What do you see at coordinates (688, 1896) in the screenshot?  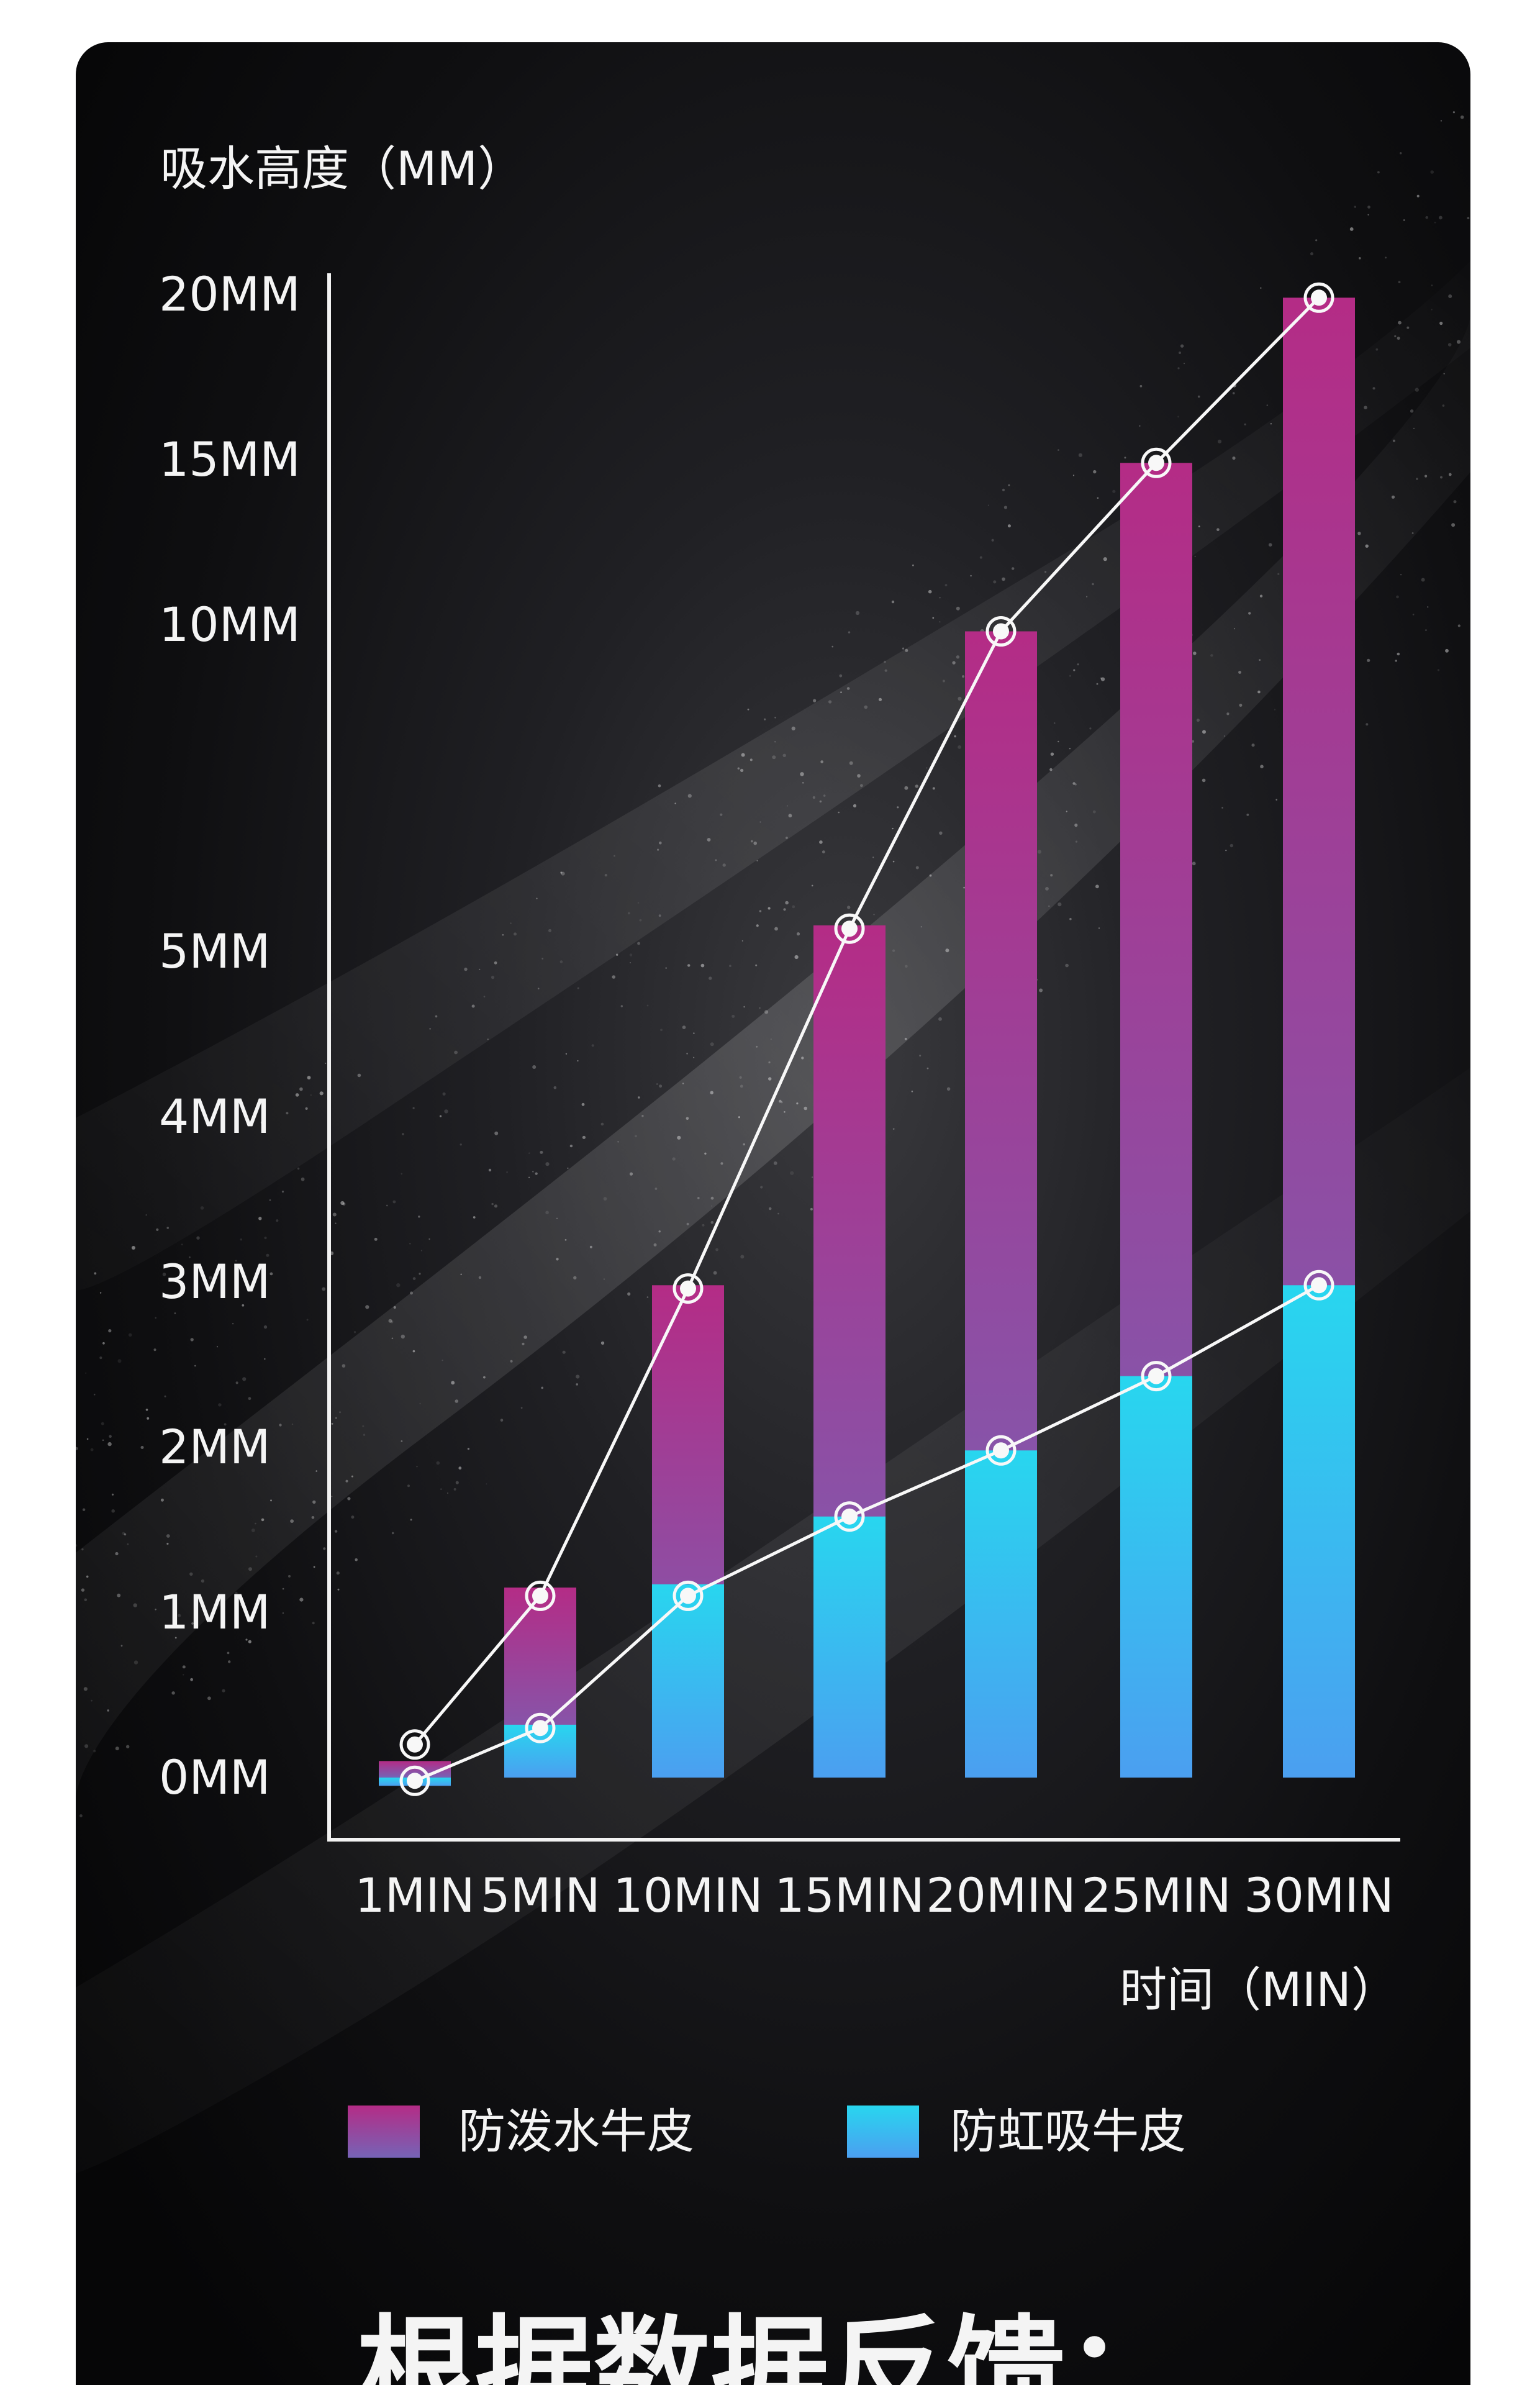 I see `x-tick-label: 10MIN` at bounding box center [688, 1896].